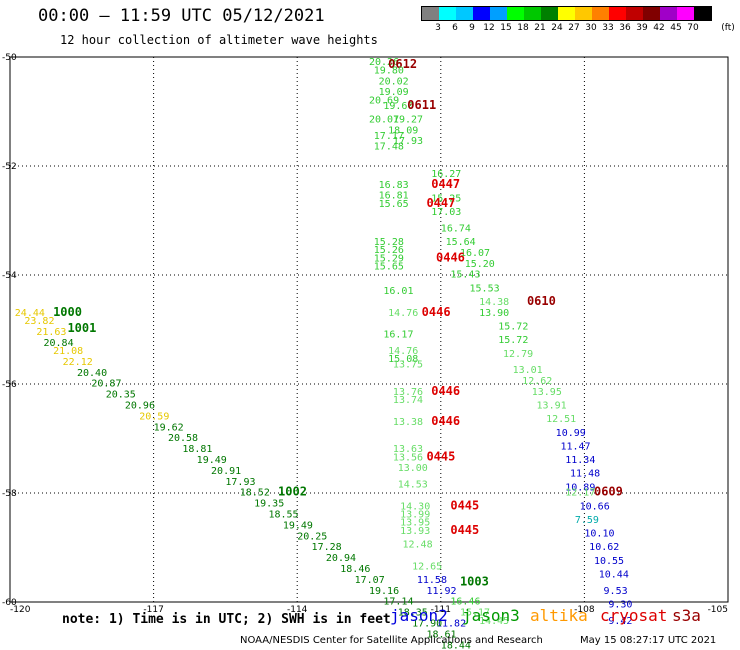  What do you see at coordinates (455, 28) in the screenshot?
I see `legend-value: 6` at bounding box center [455, 28].